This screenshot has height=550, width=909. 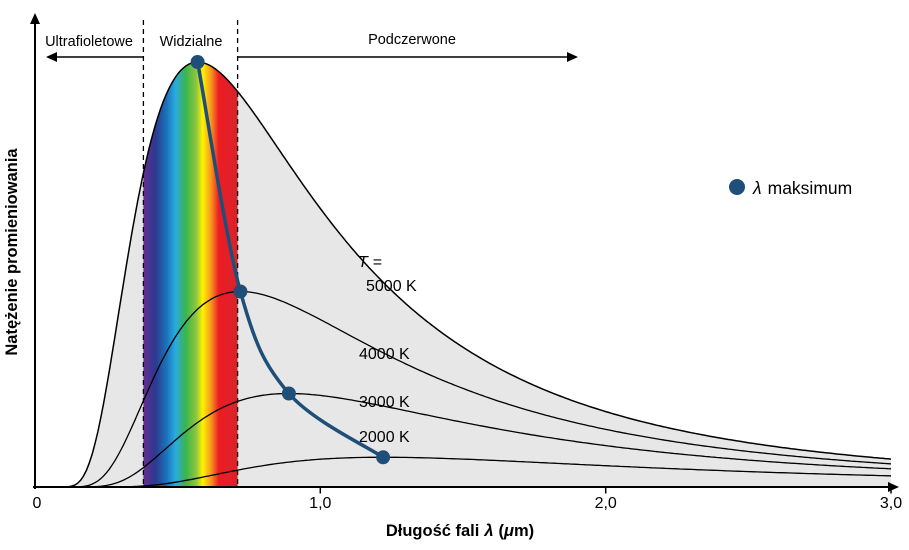 What do you see at coordinates (465, 472) in the screenshot?
I see `curve-2000-k` at bounding box center [465, 472].